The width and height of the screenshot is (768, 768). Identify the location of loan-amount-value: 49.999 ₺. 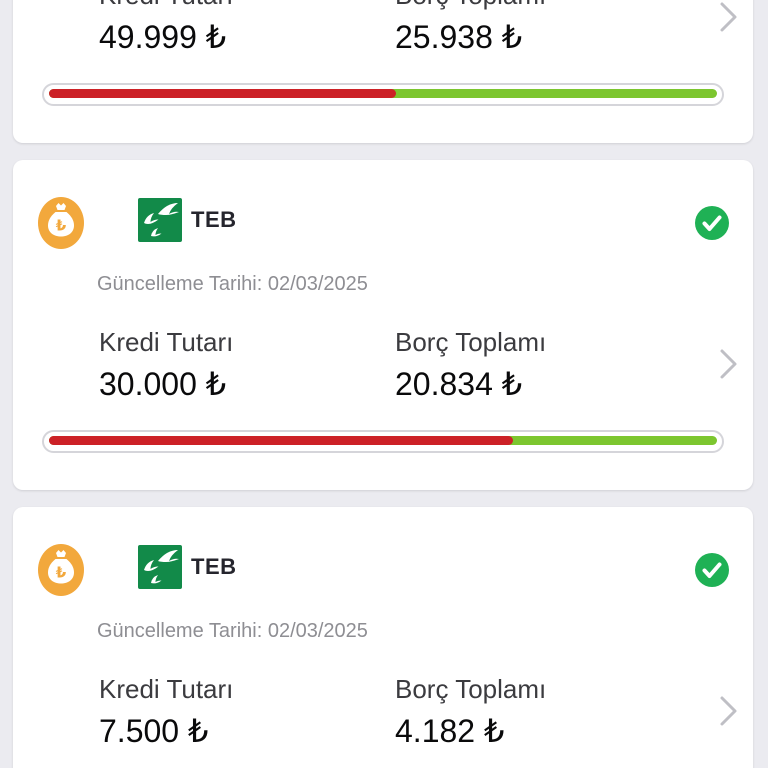
(163, 37).